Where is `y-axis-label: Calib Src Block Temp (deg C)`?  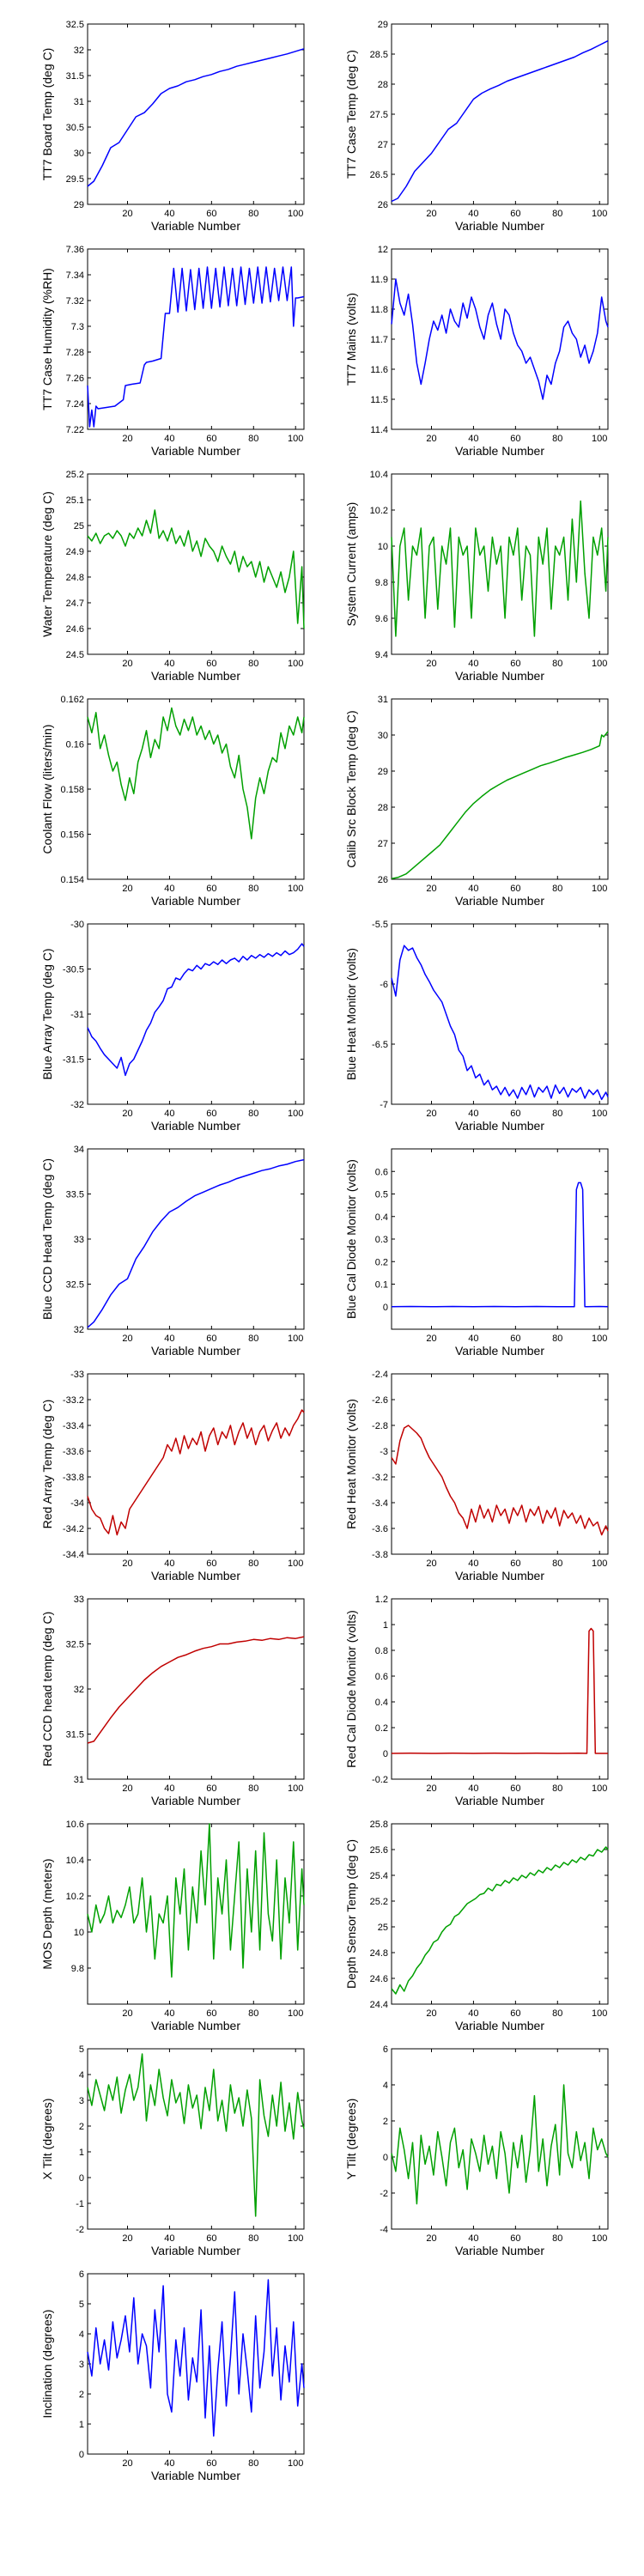
y-axis-label: Calib Src Block Temp (deg C) is located at coordinates (351, 788).